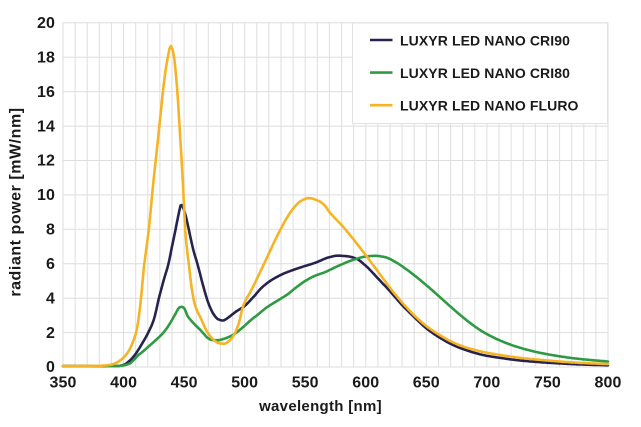  What do you see at coordinates (63, 383) in the screenshot?
I see `svg-text: 350` at bounding box center [63, 383].